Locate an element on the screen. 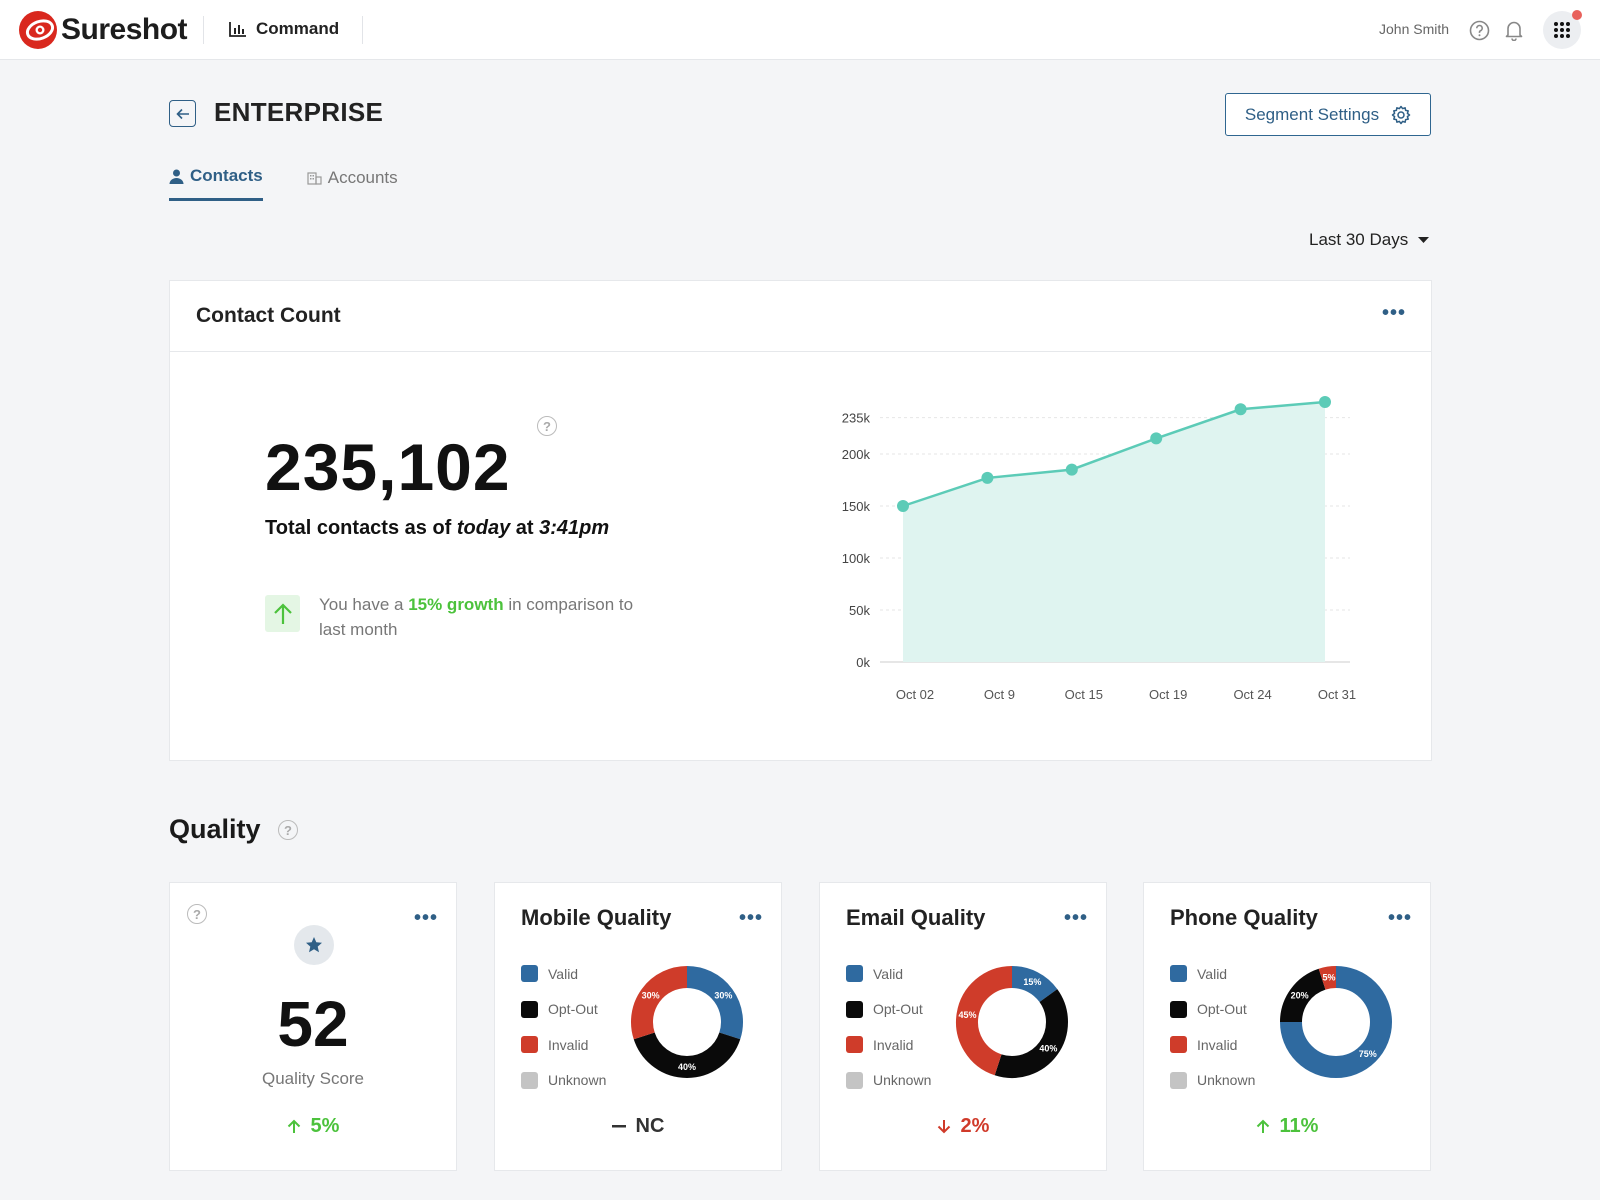  caret-down-icon is located at coordinates (1424, 239).